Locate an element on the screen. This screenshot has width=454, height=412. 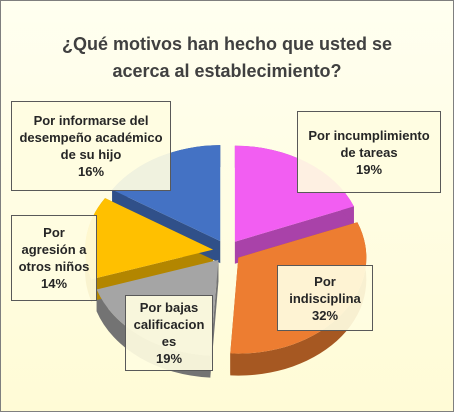
category-label: Por agresión a otros niños is located at coordinates (54, 249).